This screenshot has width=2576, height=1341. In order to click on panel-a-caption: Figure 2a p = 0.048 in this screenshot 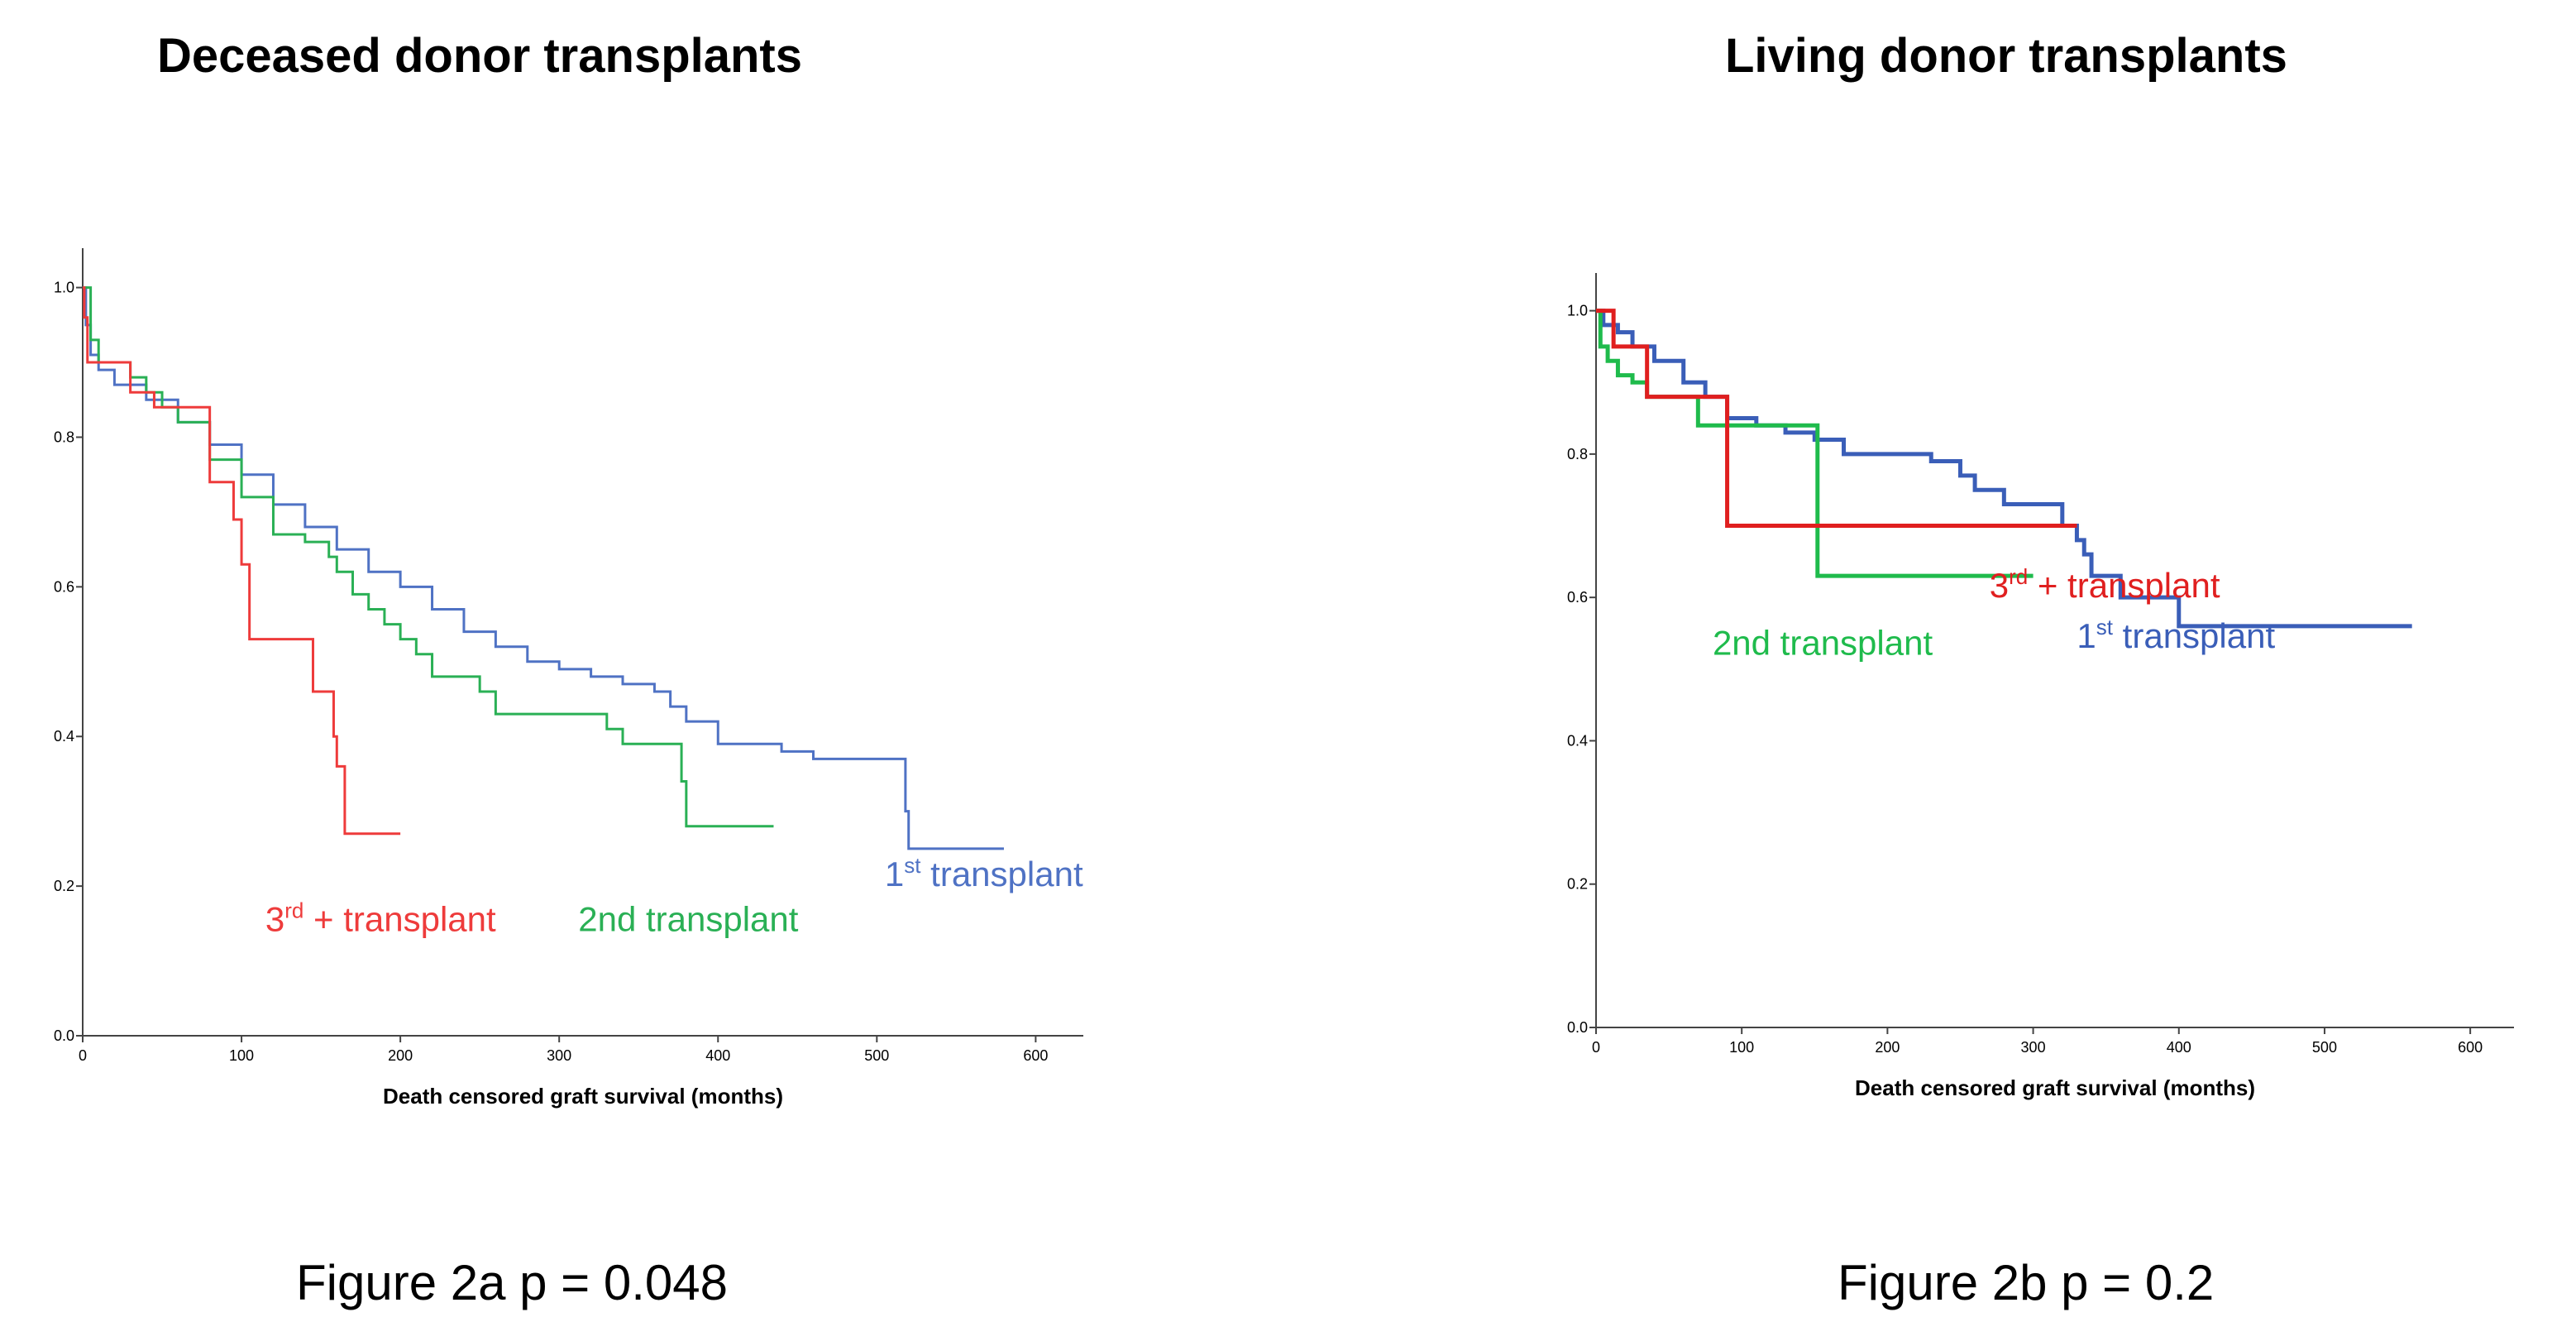, I will do `click(512, 1282)`.